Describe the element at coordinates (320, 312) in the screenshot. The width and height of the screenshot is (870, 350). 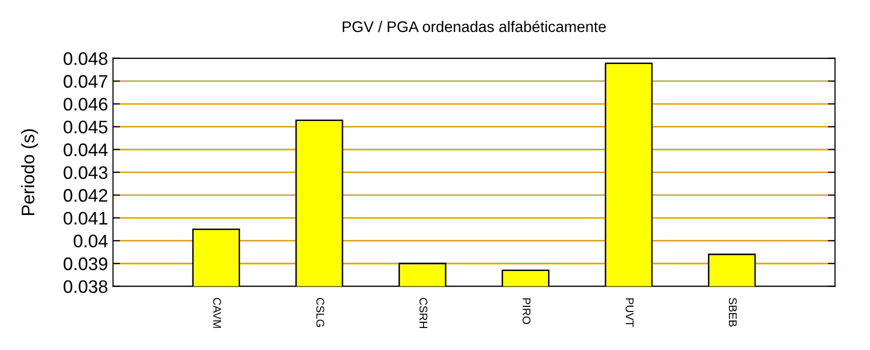
I see `x-tick-label: CSLG` at that location.